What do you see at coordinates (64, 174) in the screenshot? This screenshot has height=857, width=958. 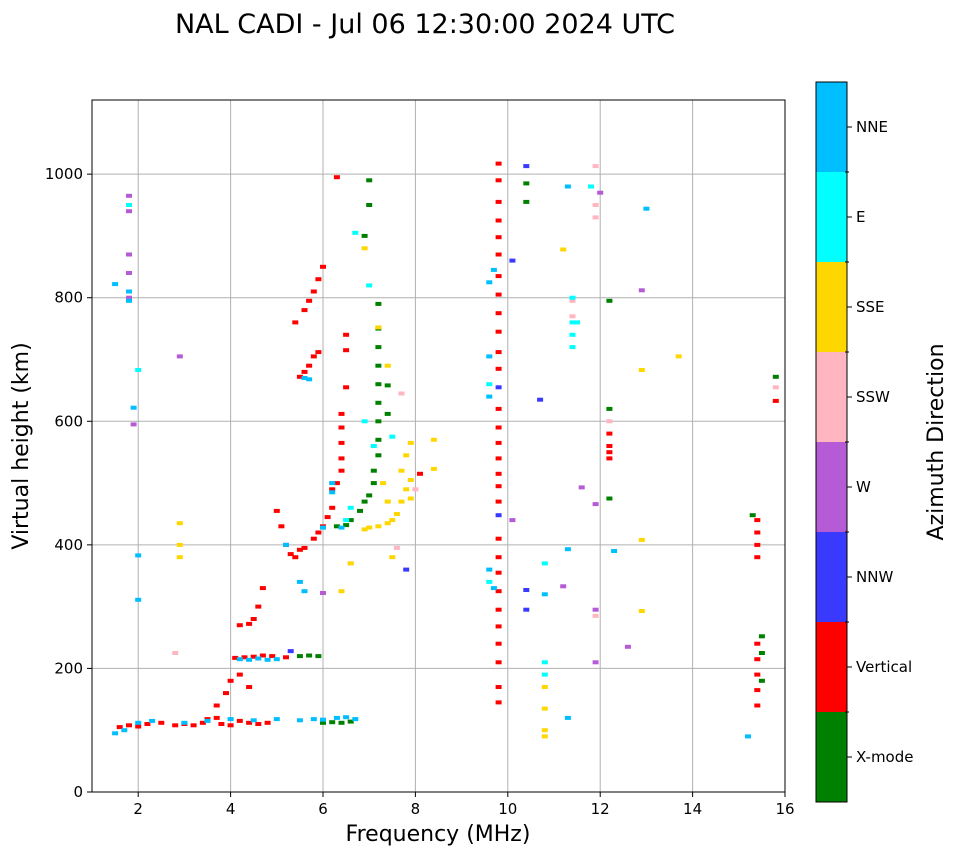 I see `y-tick-label: 1000` at bounding box center [64, 174].